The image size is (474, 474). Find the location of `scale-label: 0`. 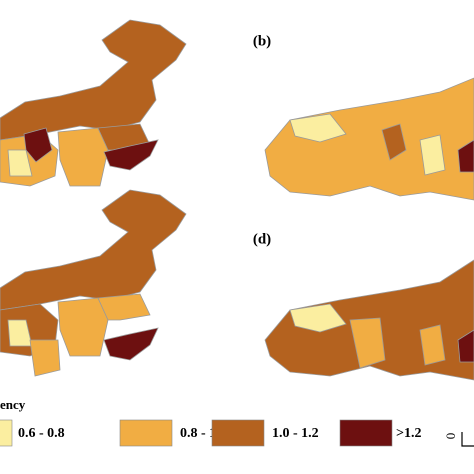

scale-label: 0 is located at coordinates (450, 436).